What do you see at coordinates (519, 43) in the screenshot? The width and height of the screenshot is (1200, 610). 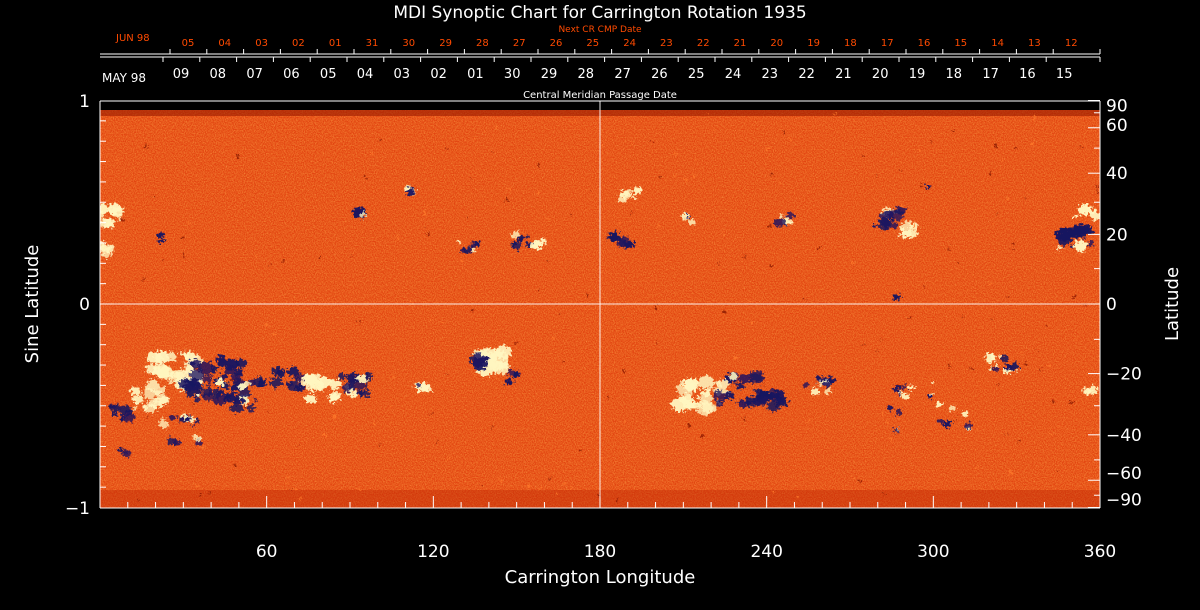 I see `next-cr-day-label: 27` at bounding box center [519, 43].